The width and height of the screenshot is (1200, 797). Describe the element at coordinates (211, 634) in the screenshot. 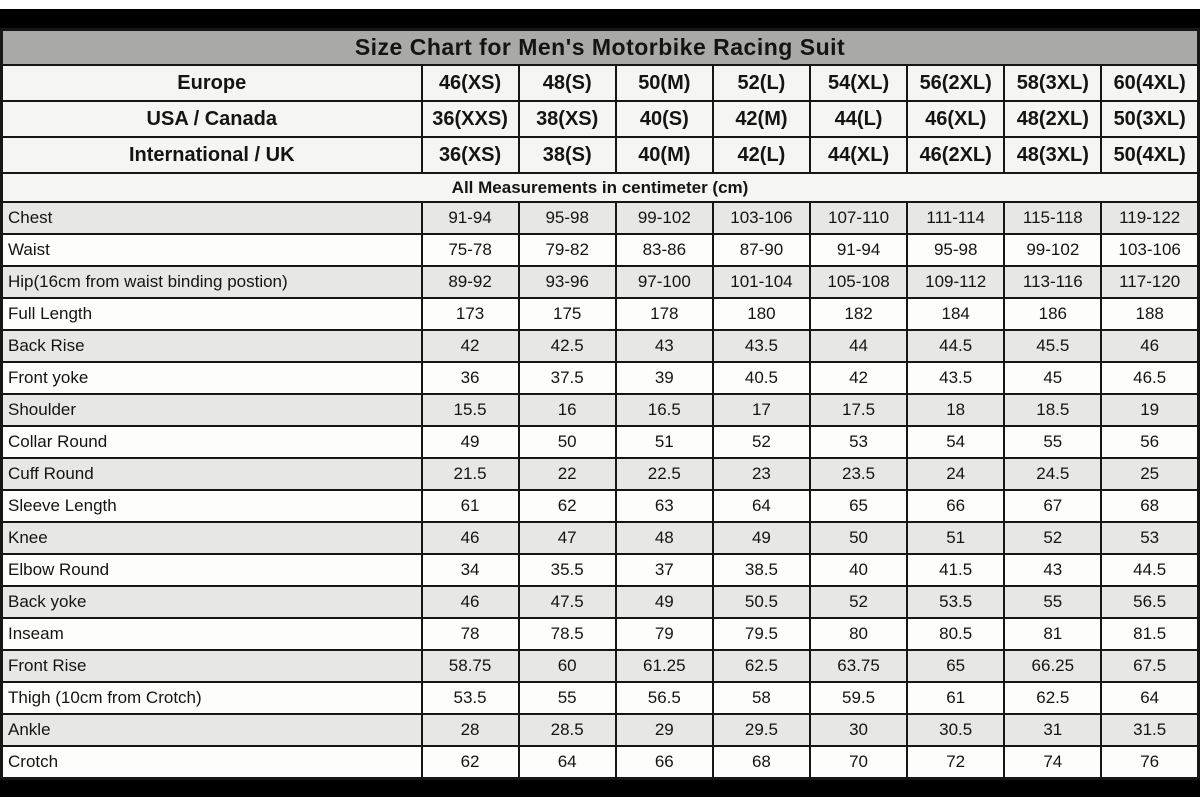

I see `measurement-label: Inseam` at that location.